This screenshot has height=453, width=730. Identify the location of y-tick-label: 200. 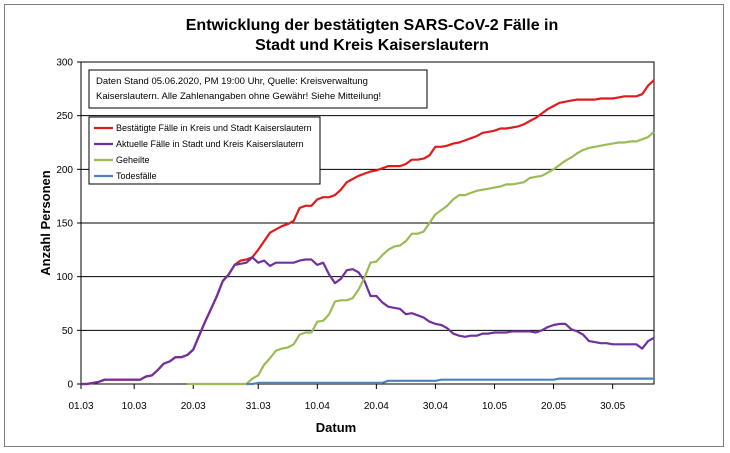
(64, 170).